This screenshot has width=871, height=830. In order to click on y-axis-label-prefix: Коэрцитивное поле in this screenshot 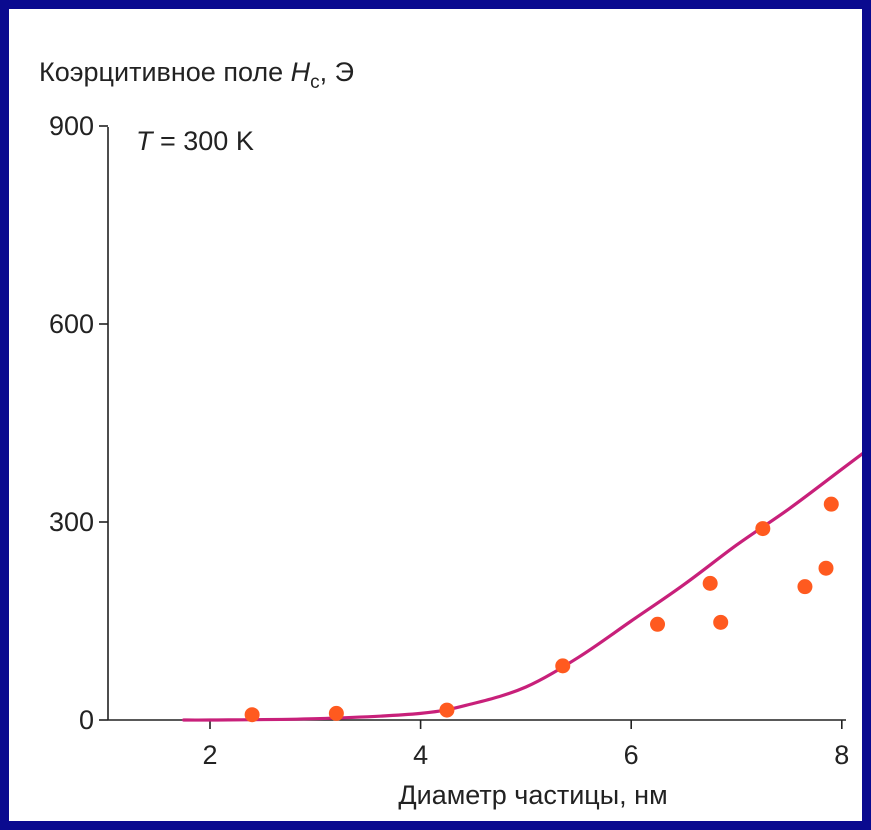, I will do `click(165, 72)`.